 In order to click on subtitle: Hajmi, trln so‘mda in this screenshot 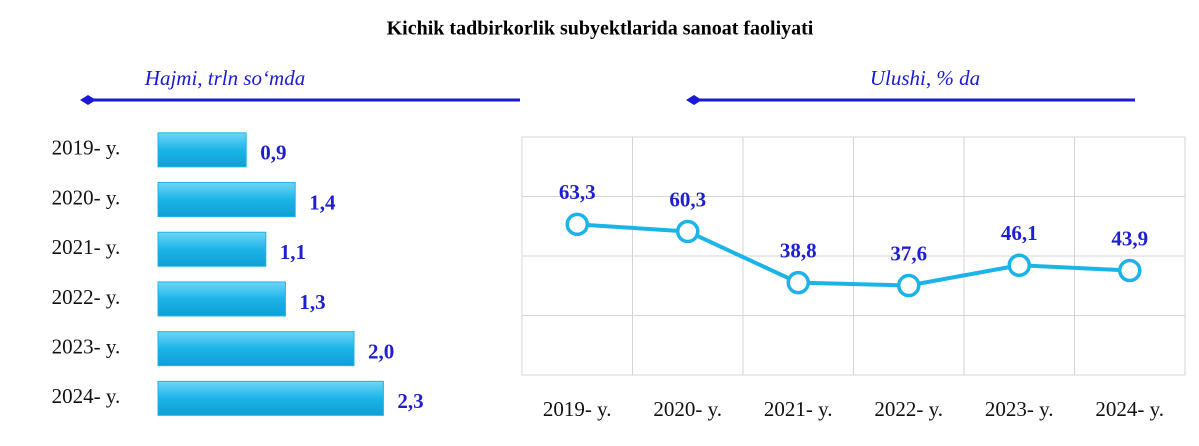, I will do `click(224, 78)`.